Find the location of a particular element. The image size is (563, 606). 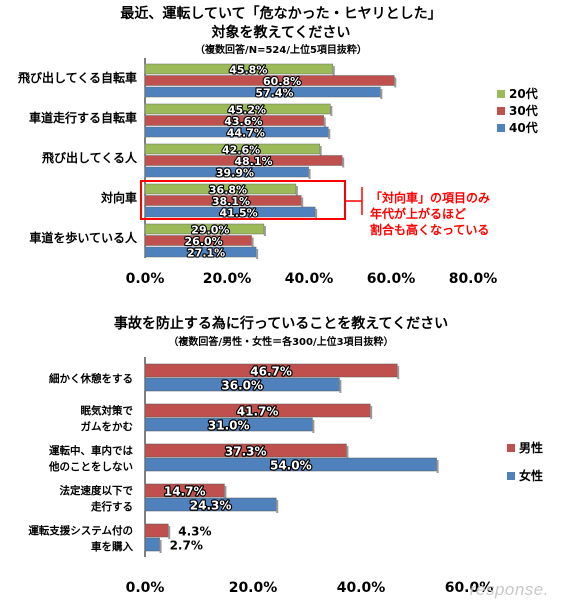

chart1-data-label: 45.8% is located at coordinates (248, 70).